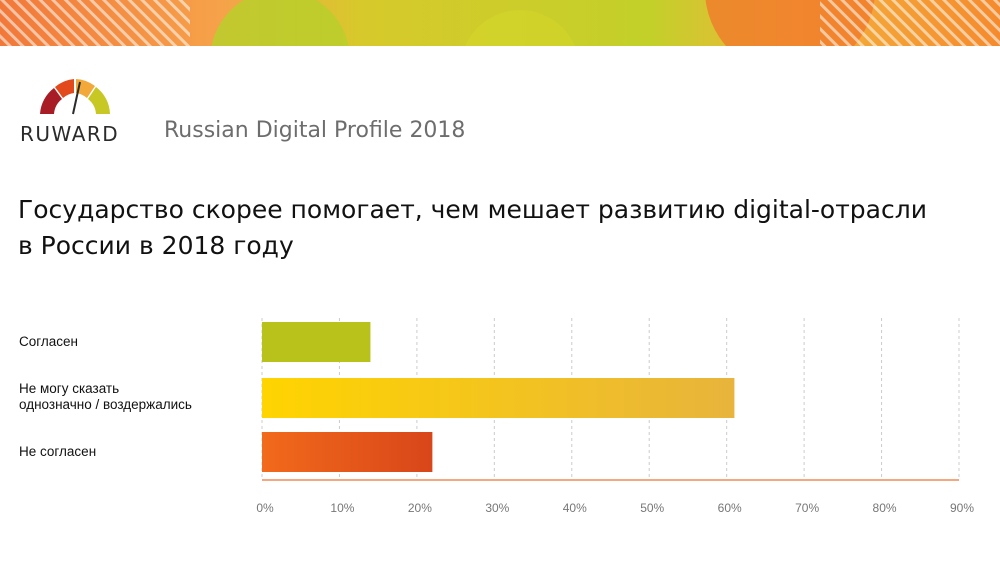 The image size is (1000, 576). Describe the element at coordinates (342, 508) in the screenshot. I see `tick-label-10: 10%` at that location.